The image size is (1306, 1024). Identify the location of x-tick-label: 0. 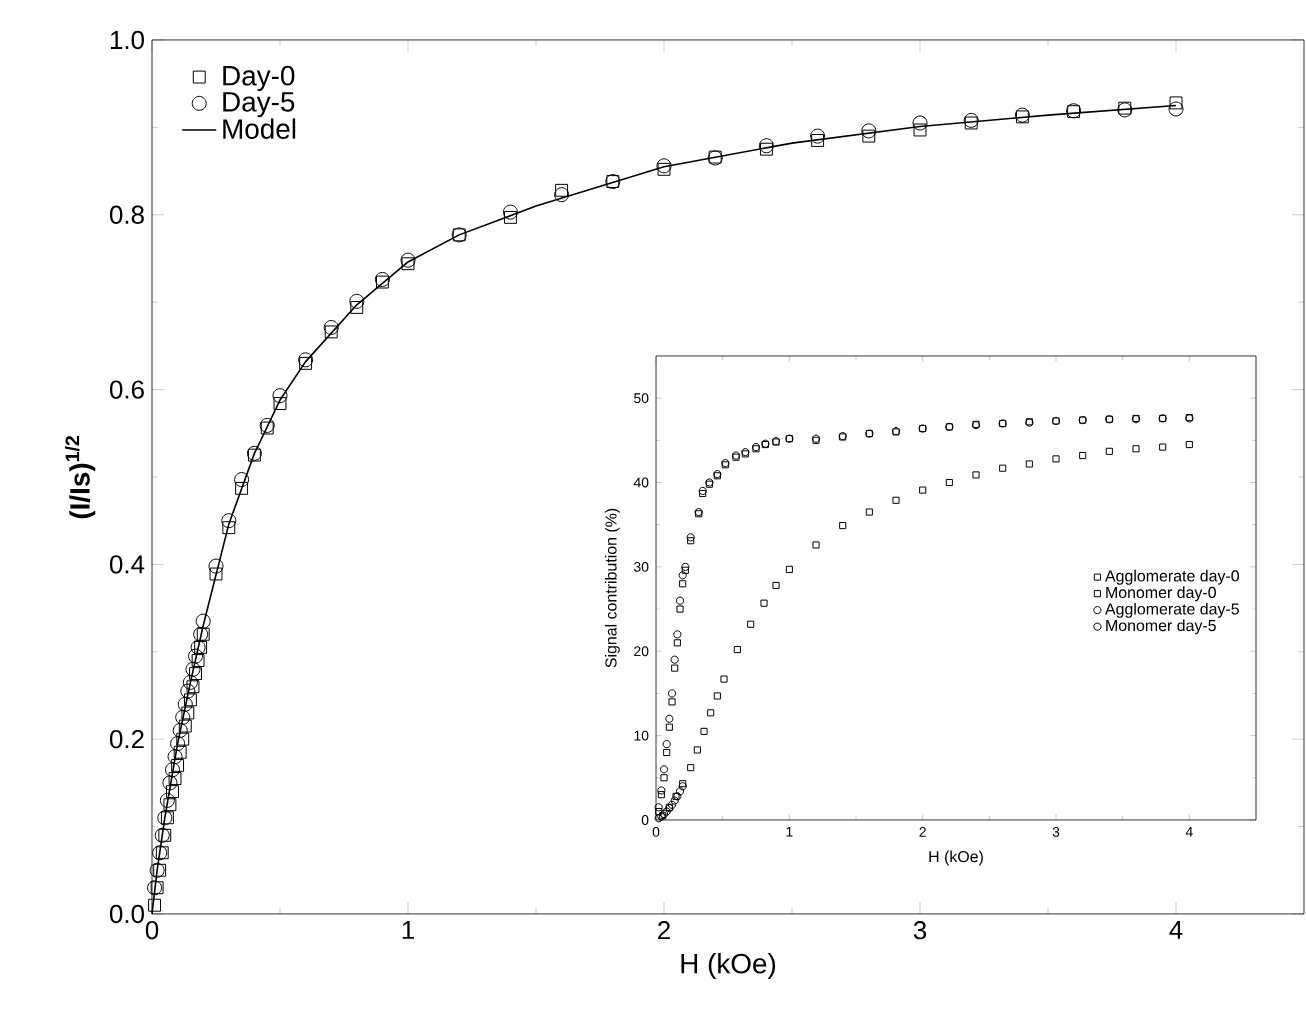
(152, 930).